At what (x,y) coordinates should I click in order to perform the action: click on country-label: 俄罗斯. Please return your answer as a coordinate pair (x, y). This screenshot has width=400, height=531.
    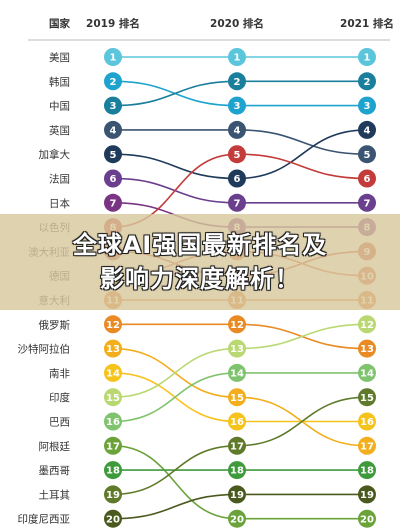
    Looking at the image, I should click on (55, 324).